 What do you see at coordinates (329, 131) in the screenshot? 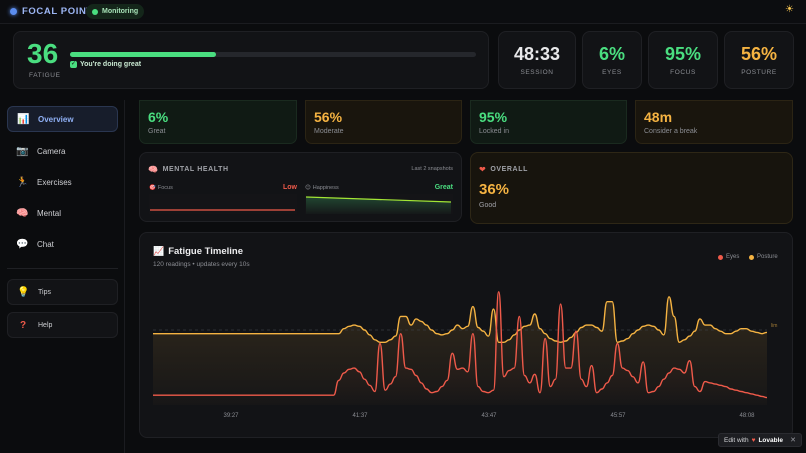
I see `metric-sub: Moderate` at bounding box center [329, 131].